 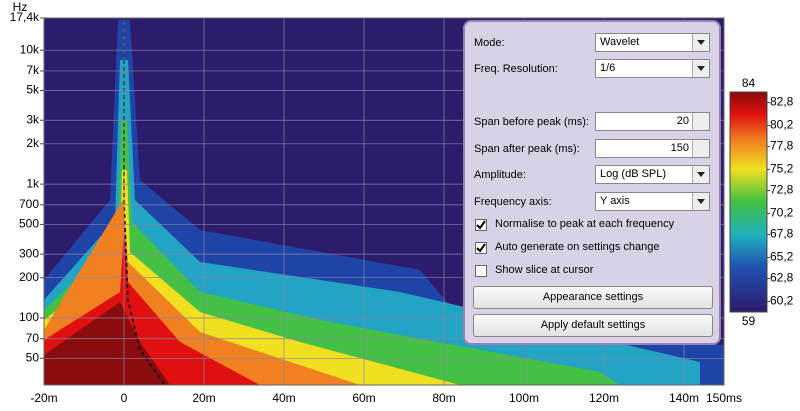 What do you see at coordinates (500, 175) in the screenshot?
I see `label: Amplitude:` at bounding box center [500, 175].